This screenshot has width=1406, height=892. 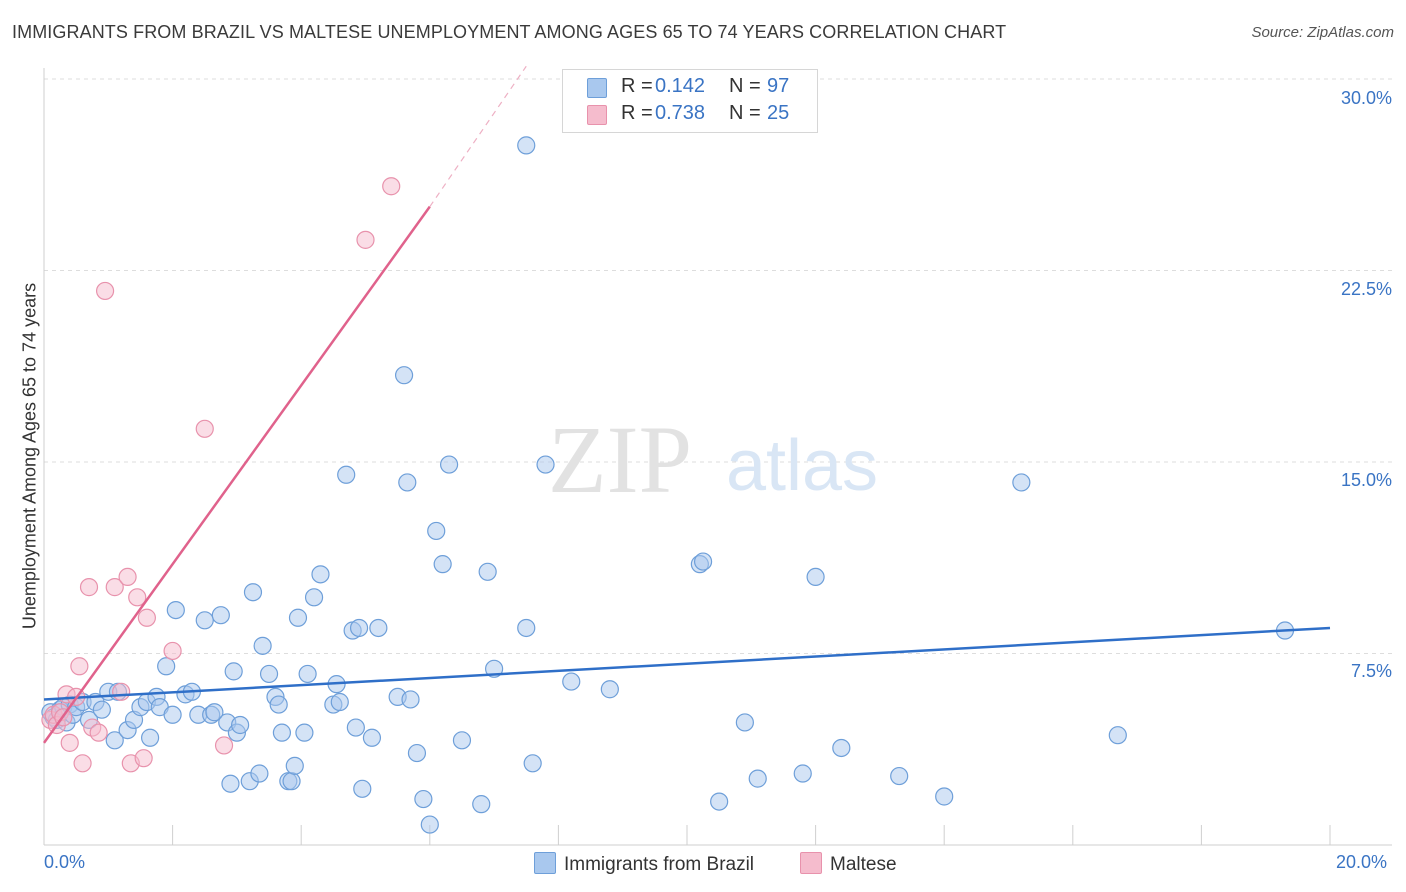 I want to click on x-tick-label: 20.0%, so click(x=1362, y=862).